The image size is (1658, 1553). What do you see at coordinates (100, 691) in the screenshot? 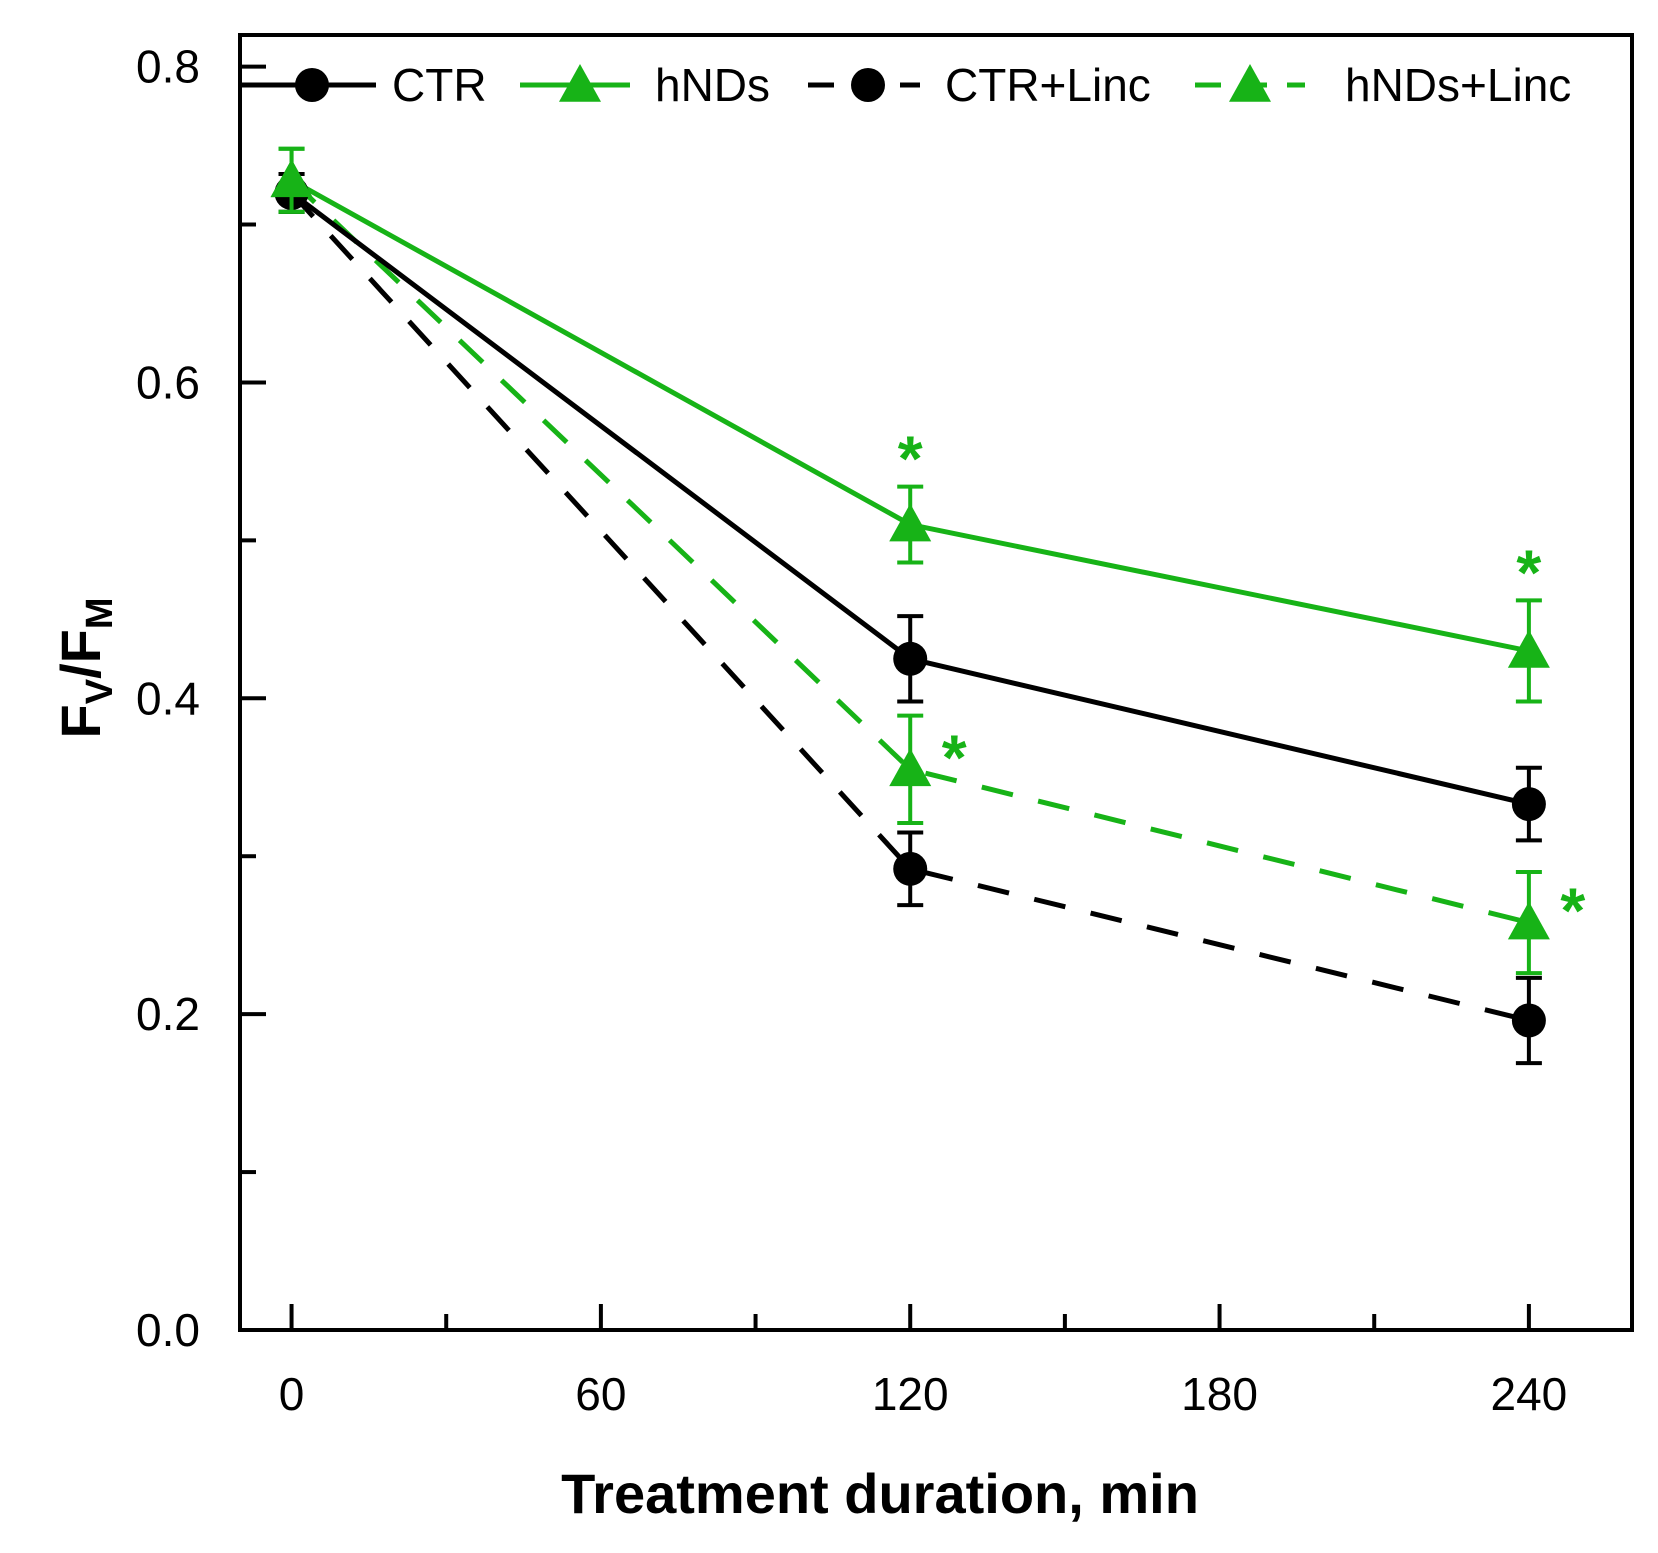
I see `y-axis-title-sub-v: V` at bounding box center [100, 691].